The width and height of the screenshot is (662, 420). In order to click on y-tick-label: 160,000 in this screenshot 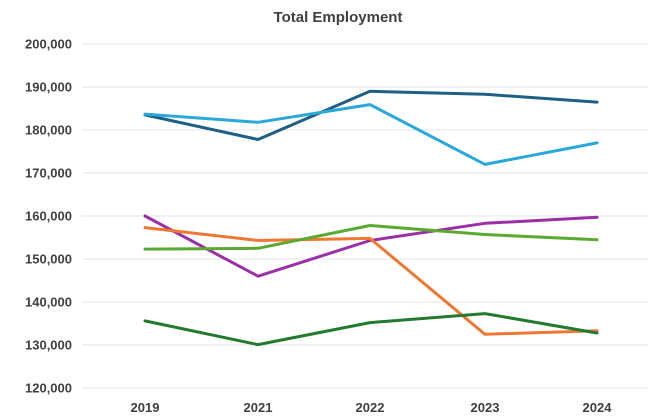, I will do `click(48, 216)`.